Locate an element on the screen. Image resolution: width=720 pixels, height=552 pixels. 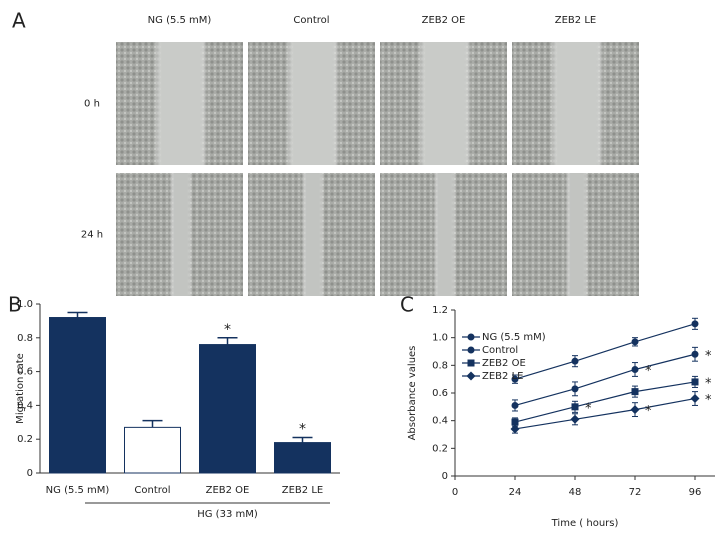
column-label: Control is located at coordinates (311, 20).